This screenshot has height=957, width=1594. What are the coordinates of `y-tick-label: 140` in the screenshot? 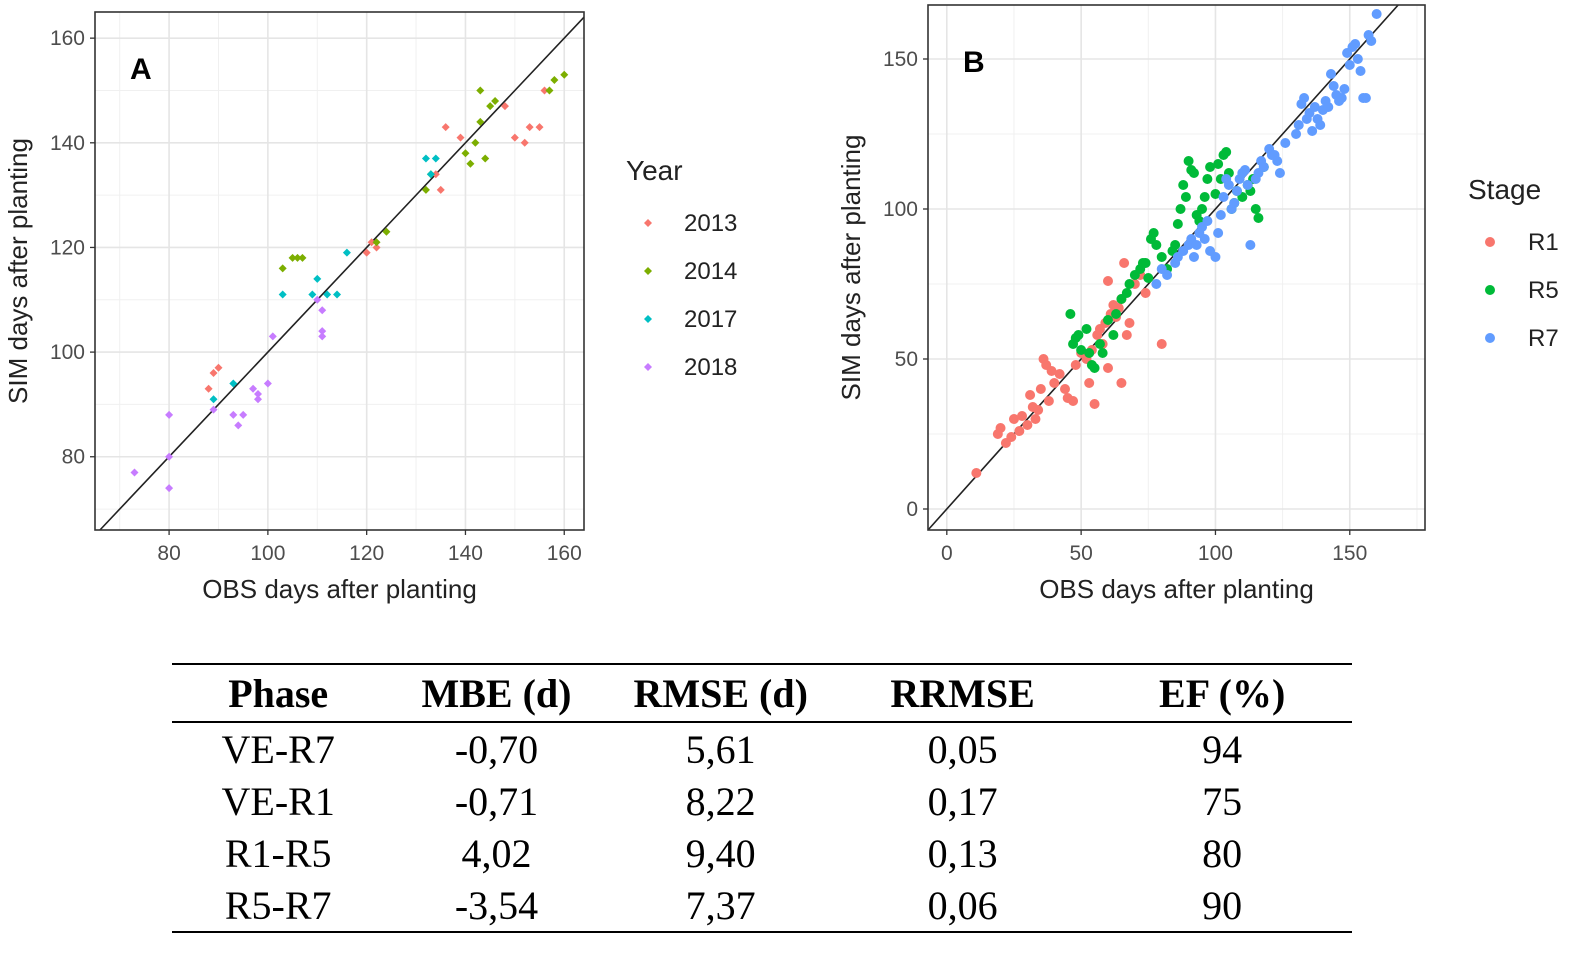 It's located at (67, 143).